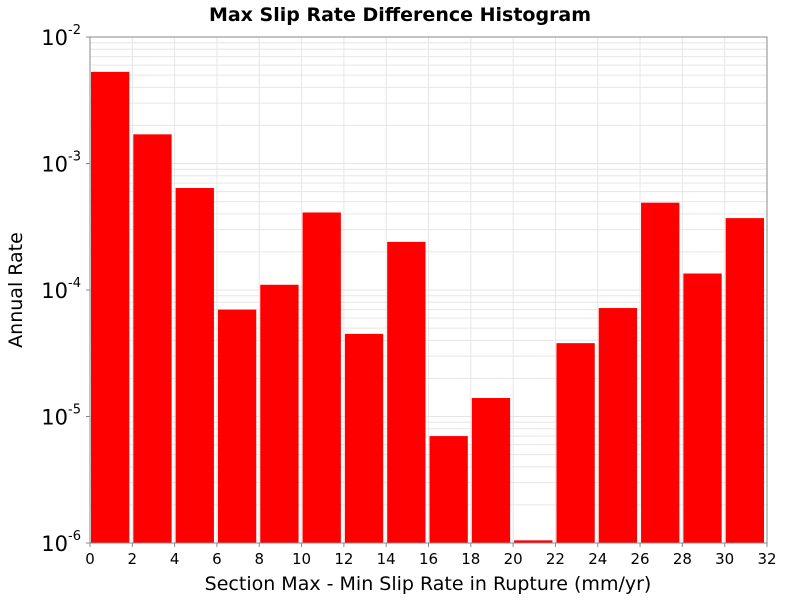 The height and width of the screenshot is (600, 800). Describe the element at coordinates (640, 559) in the screenshot. I see `x-tick-label: 26` at that location.